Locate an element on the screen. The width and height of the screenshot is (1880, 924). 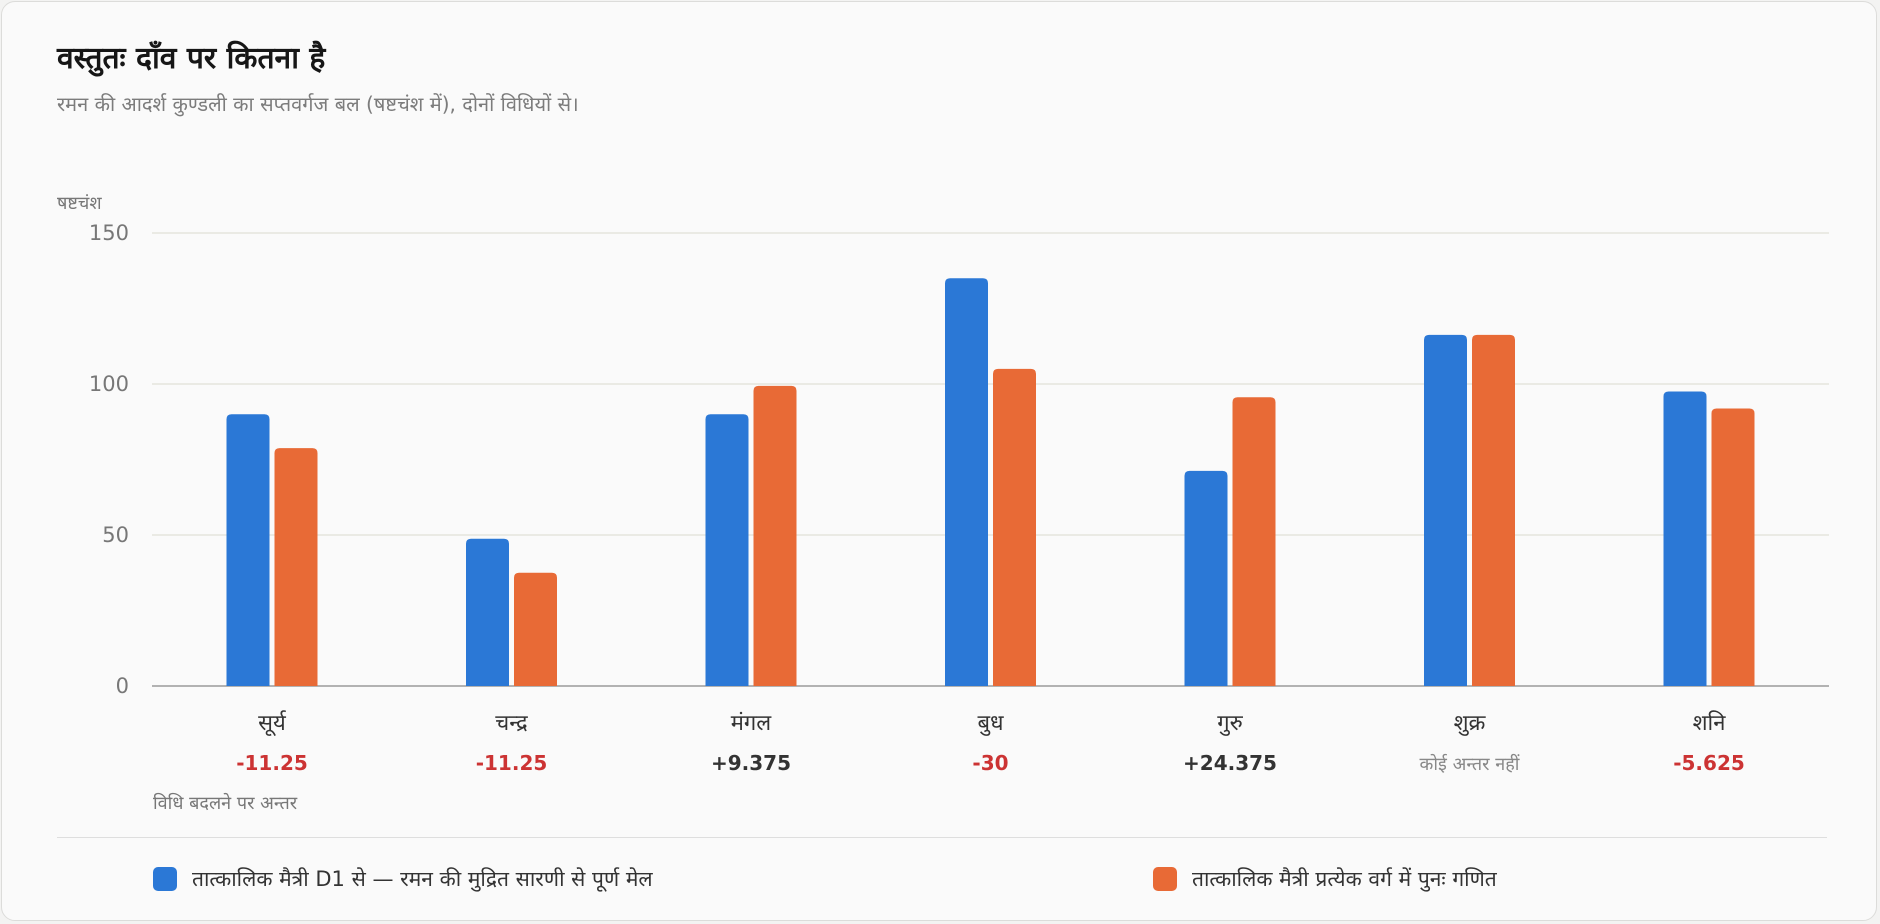
chart-title: वस्तुतः दाँव पर कितना है is located at coordinates (191, 58).